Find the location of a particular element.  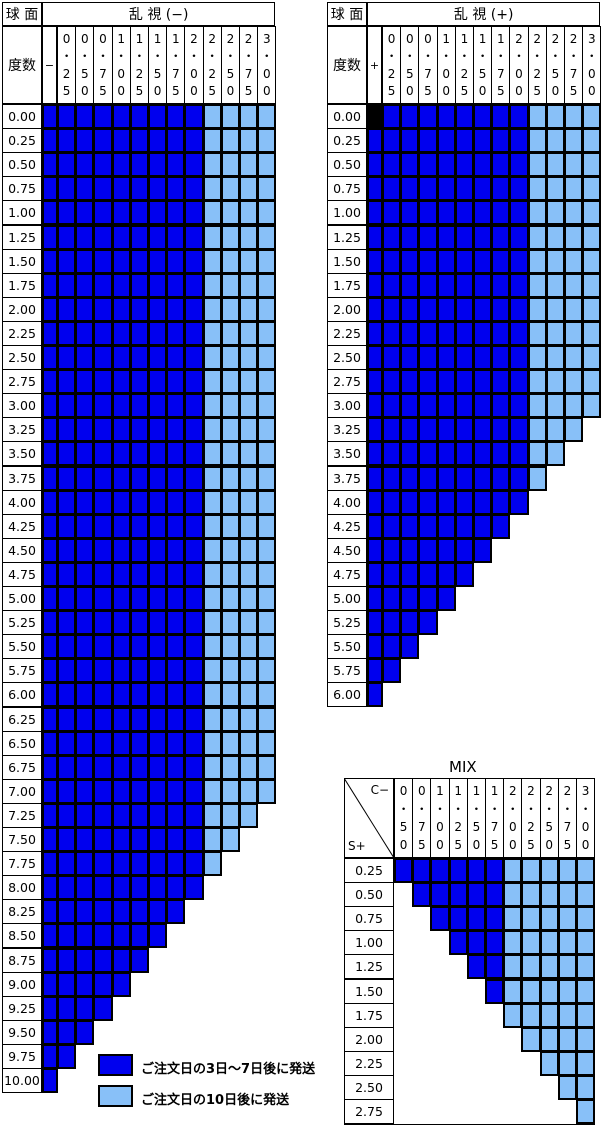

column-header-char: 2 is located at coordinates (512, 791).